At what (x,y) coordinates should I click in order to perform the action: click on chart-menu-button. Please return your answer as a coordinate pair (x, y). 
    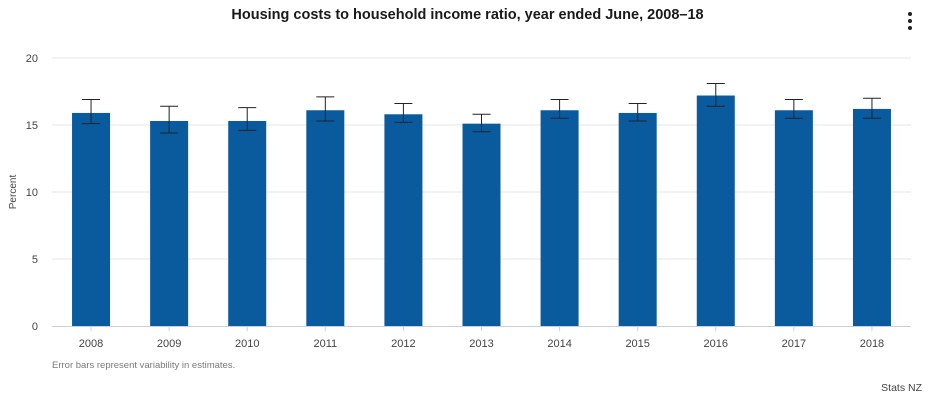
    Looking at the image, I should click on (910, 21).